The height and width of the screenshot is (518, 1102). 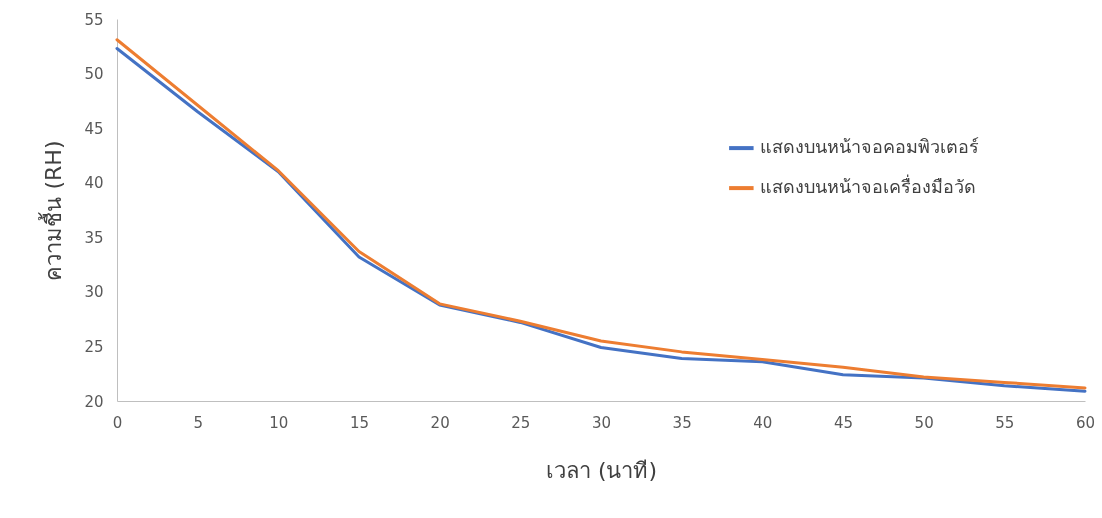 What do you see at coordinates (601, 422) in the screenshot?
I see `x-tick-label: 30` at bounding box center [601, 422].